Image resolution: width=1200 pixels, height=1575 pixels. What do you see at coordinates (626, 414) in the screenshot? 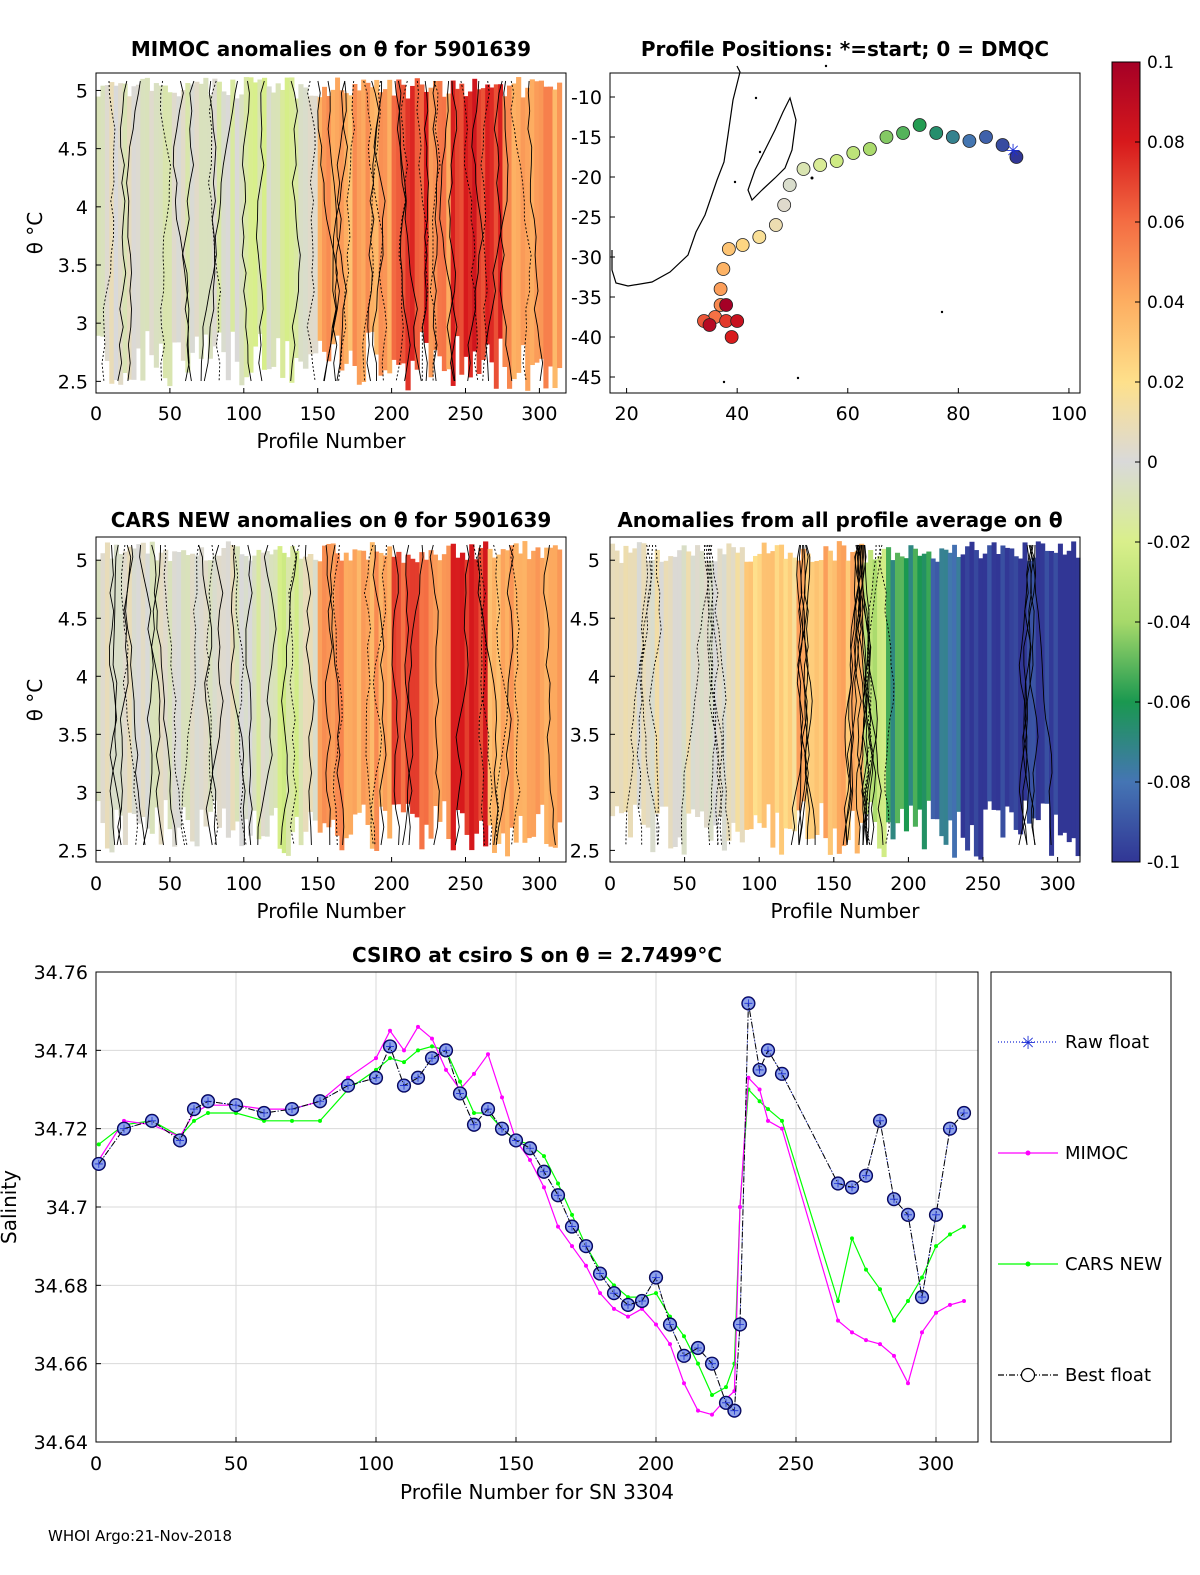
I see `x-tick-label: 20` at bounding box center [626, 414].